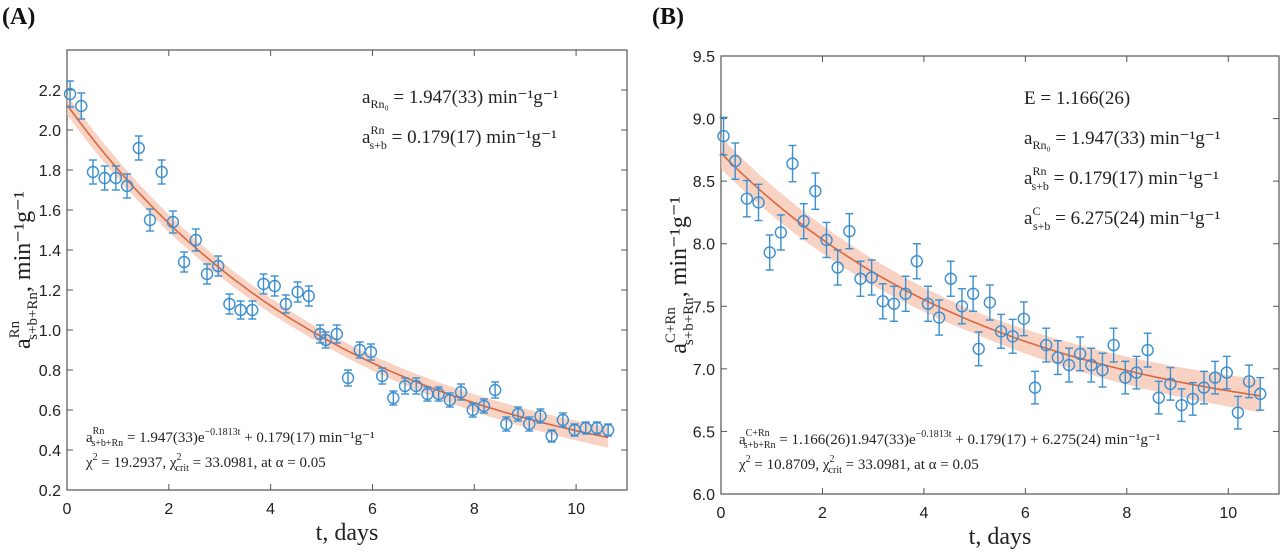  What do you see at coordinates (704, 120) in the screenshot?
I see `y-tick-label: 9.0` at bounding box center [704, 120].